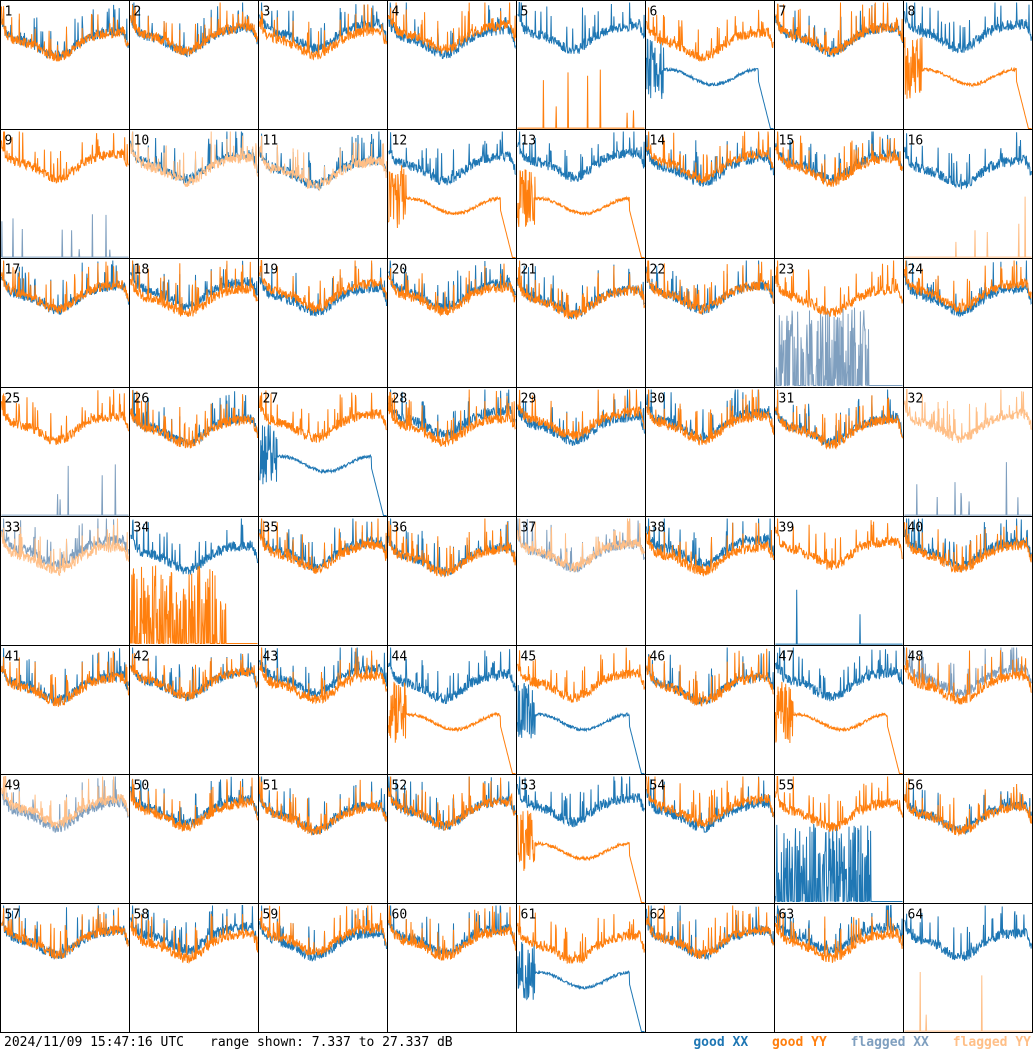 The image size is (1033, 1053). What do you see at coordinates (581, 290) in the screenshot?
I see `panel-21-yy-line` at bounding box center [581, 290].